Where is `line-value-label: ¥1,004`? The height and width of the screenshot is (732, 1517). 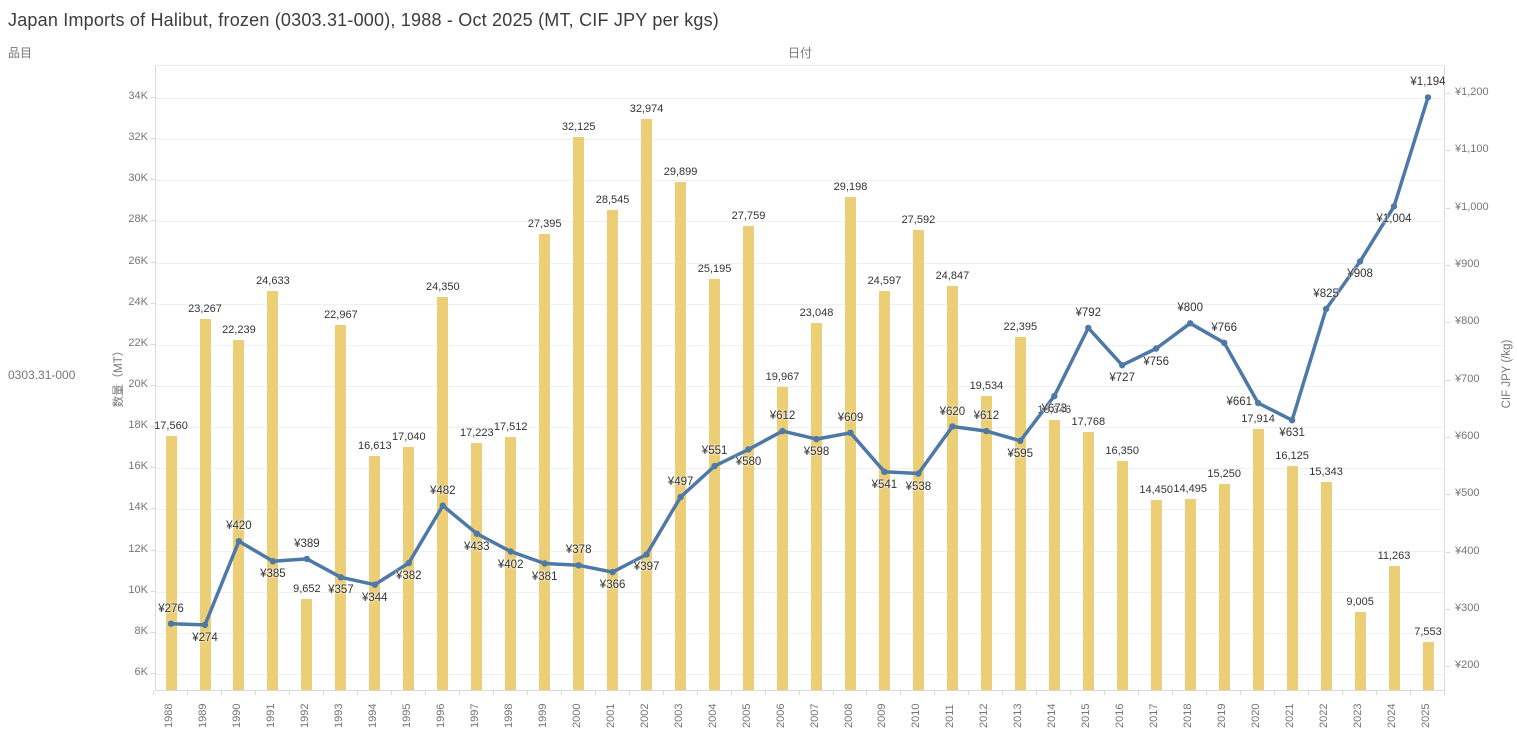 line-value-label: ¥1,004 is located at coordinates (1394, 219).